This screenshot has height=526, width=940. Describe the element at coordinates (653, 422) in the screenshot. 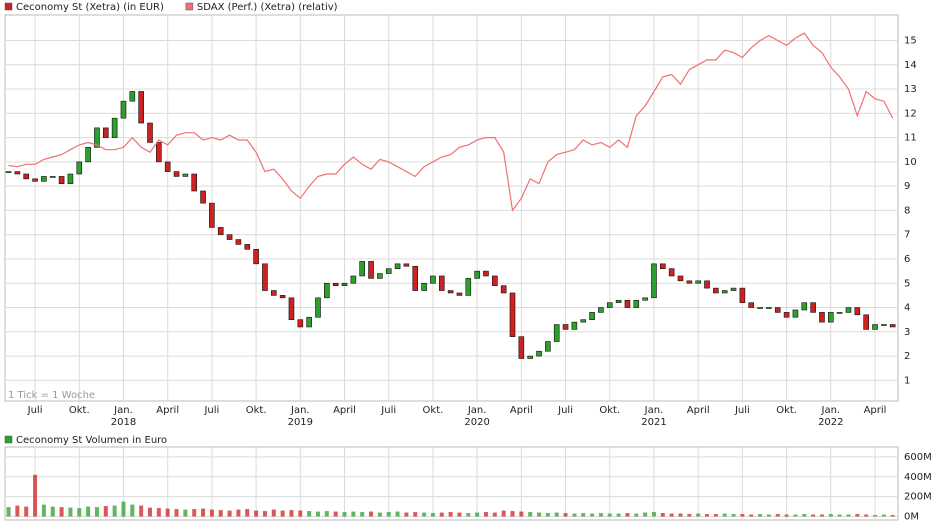

I see `x-year-label: 2021` at that location.